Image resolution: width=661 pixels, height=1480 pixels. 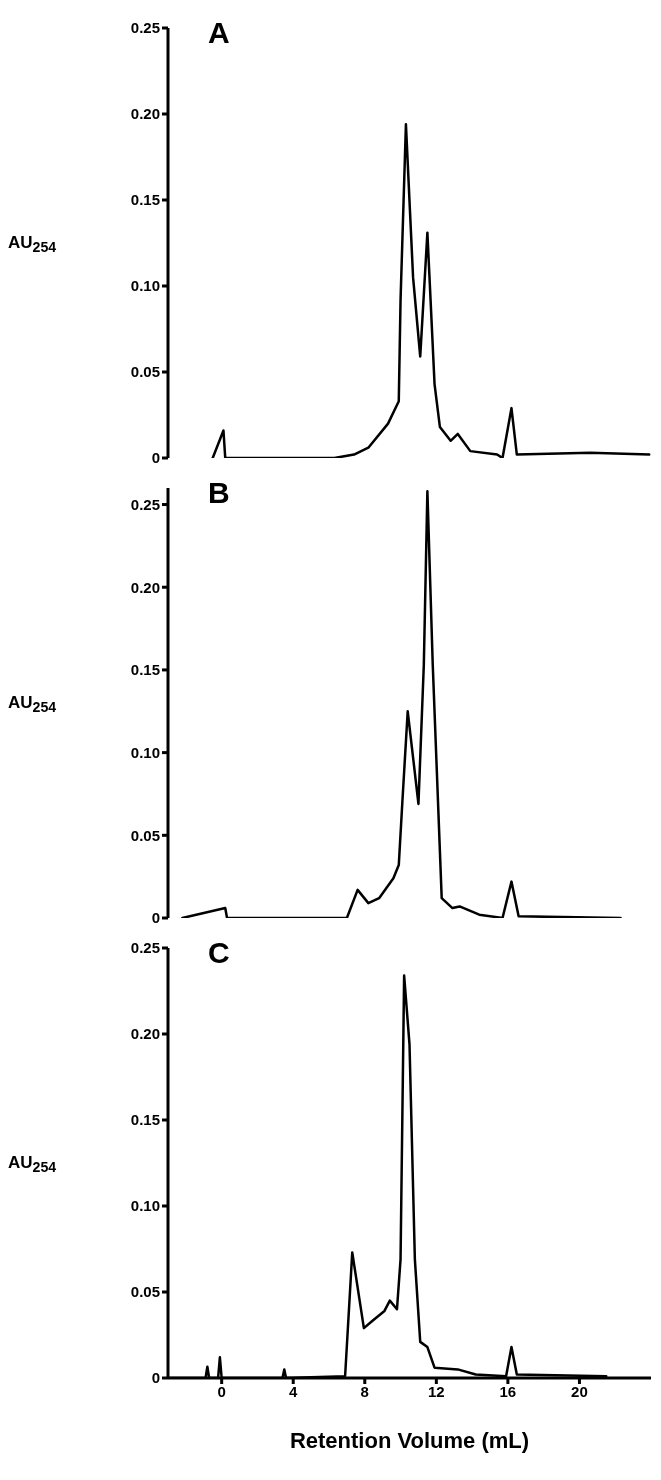 What do you see at coordinates (221, 1391) in the screenshot?
I see `x-tick-label: 0` at bounding box center [221, 1391].